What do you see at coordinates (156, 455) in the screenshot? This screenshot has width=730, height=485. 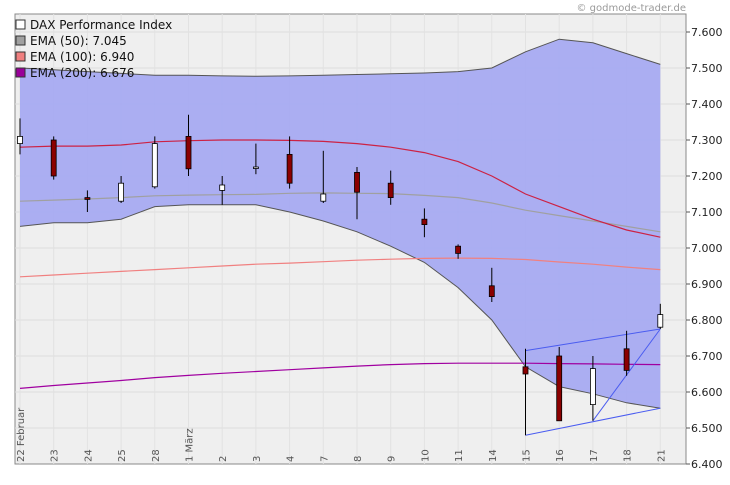 I see `x-tick-label-4: 28` at bounding box center [156, 455].